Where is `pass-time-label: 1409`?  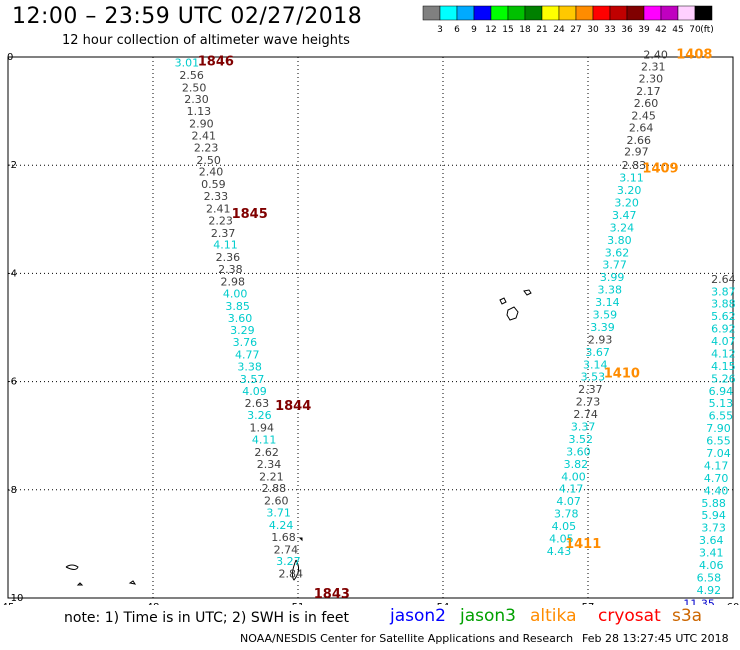
pass-time-label: 1409 is located at coordinates (660, 168).